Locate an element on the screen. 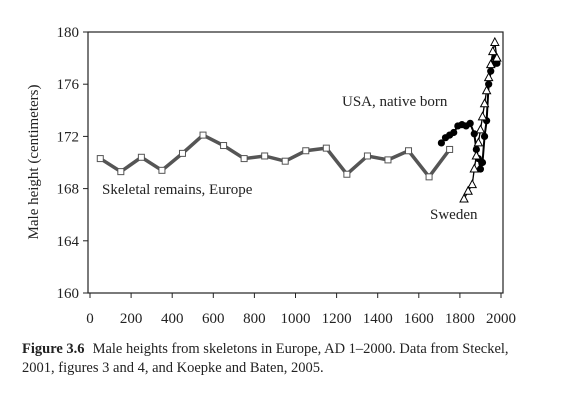 The width and height of the screenshot is (565, 410). x-tick-label: 2000 is located at coordinates (501, 319).